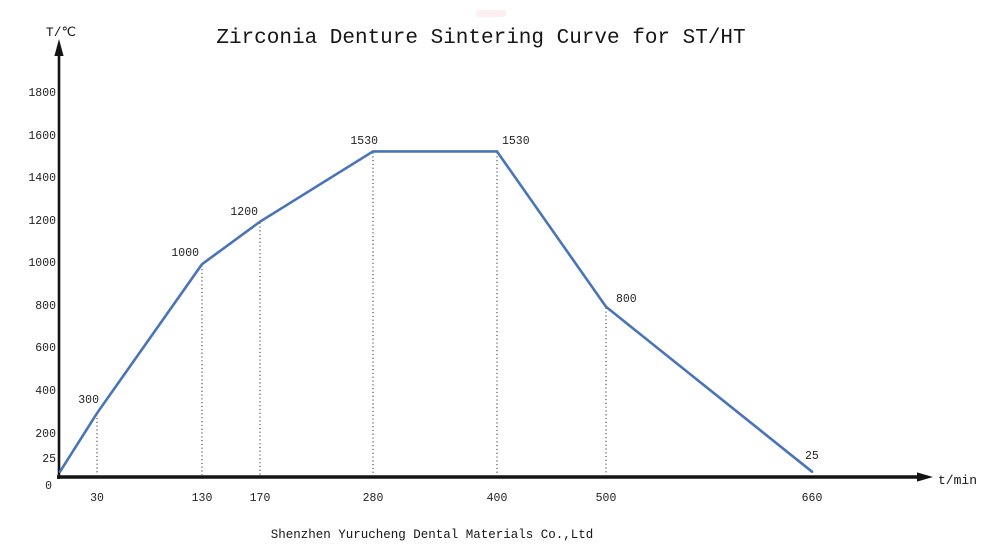 The width and height of the screenshot is (990, 560). I want to click on faint-watermark-artifact, so click(491, 13).